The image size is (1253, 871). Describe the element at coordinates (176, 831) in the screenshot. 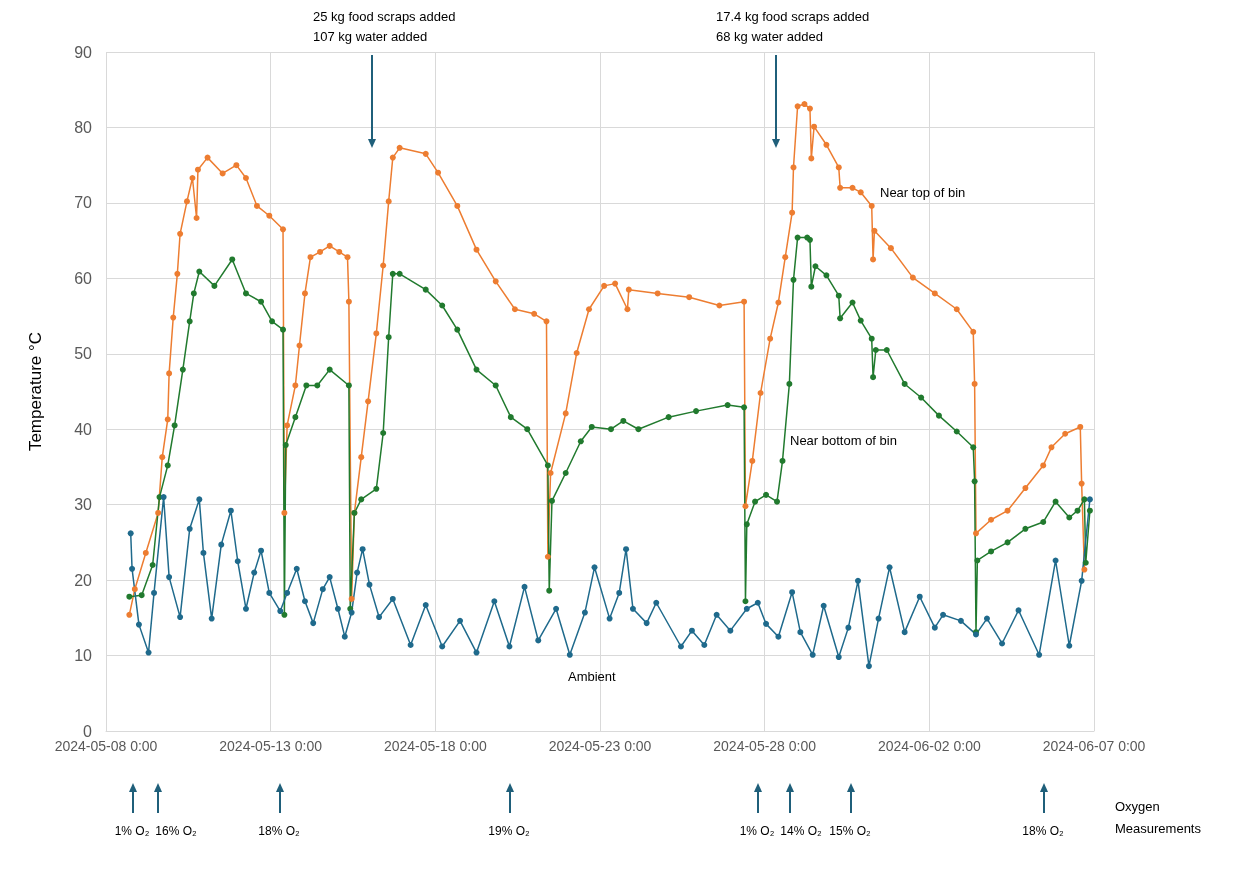

I see `text: 16% O₂` at that location.